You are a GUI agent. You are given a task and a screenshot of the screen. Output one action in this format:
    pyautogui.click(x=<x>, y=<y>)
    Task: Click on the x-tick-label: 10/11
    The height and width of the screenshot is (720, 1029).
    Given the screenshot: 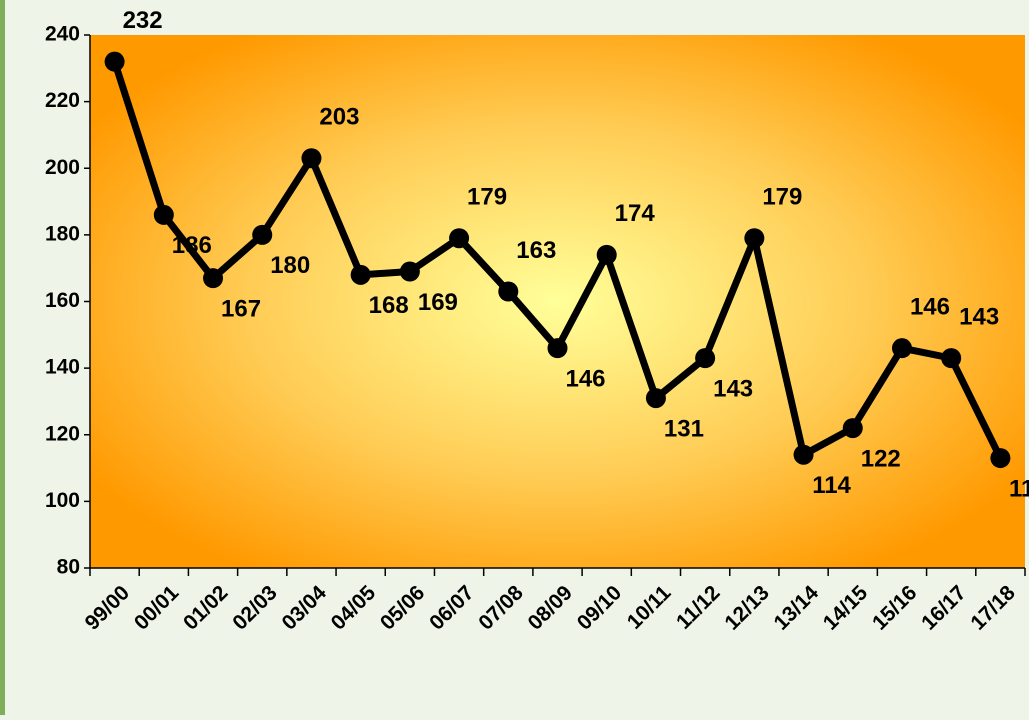 What is the action you would take?
    pyautogui.click(x=649, y=607)
    